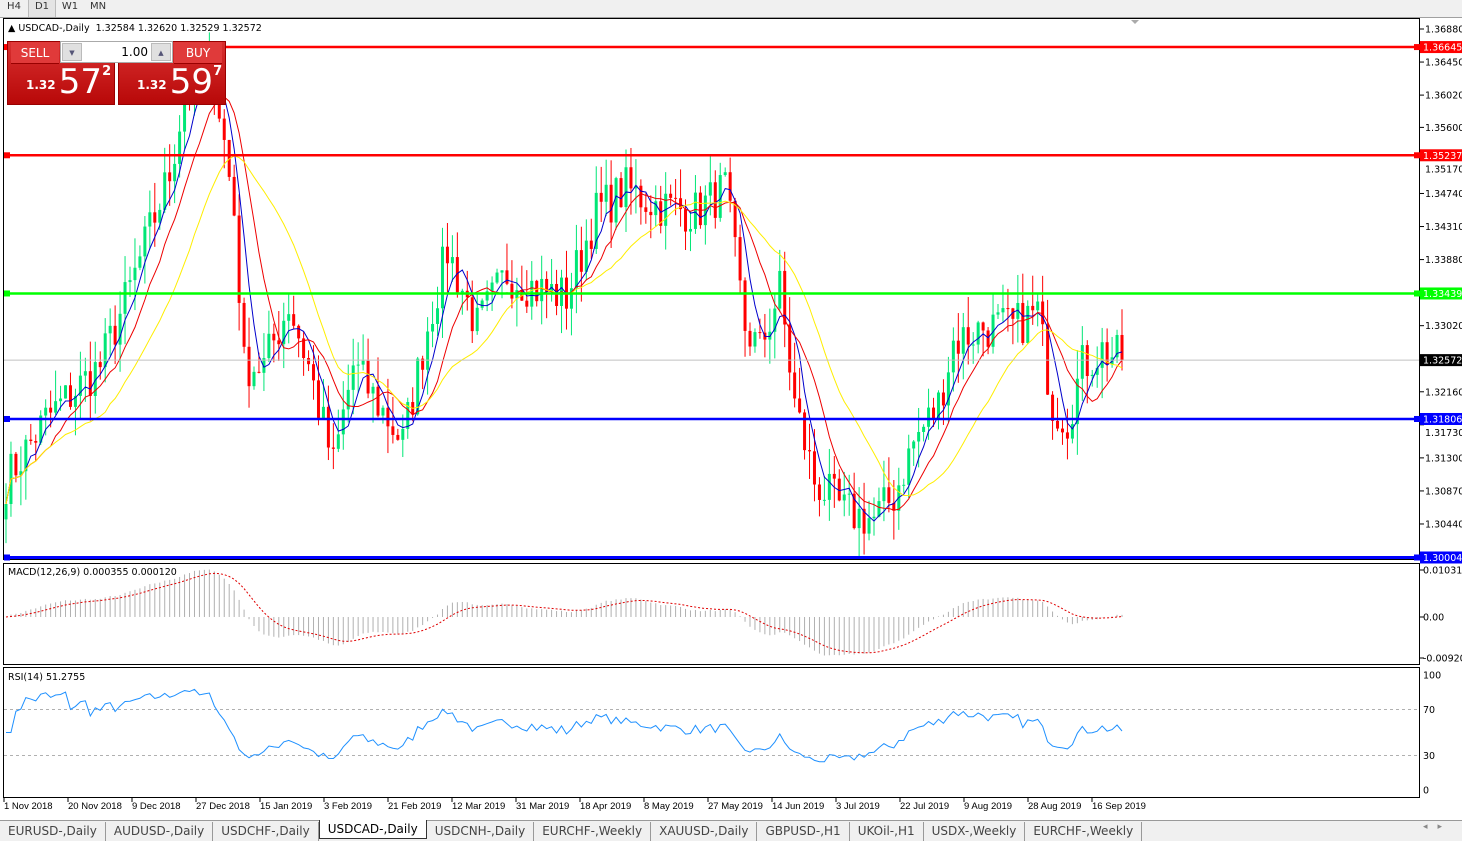 The height and width of the screenshot is (841, 1462). Describe the element at coordinates (1426, 791) in the screenshot. I see `rsi-tick-label: 0` at that location.